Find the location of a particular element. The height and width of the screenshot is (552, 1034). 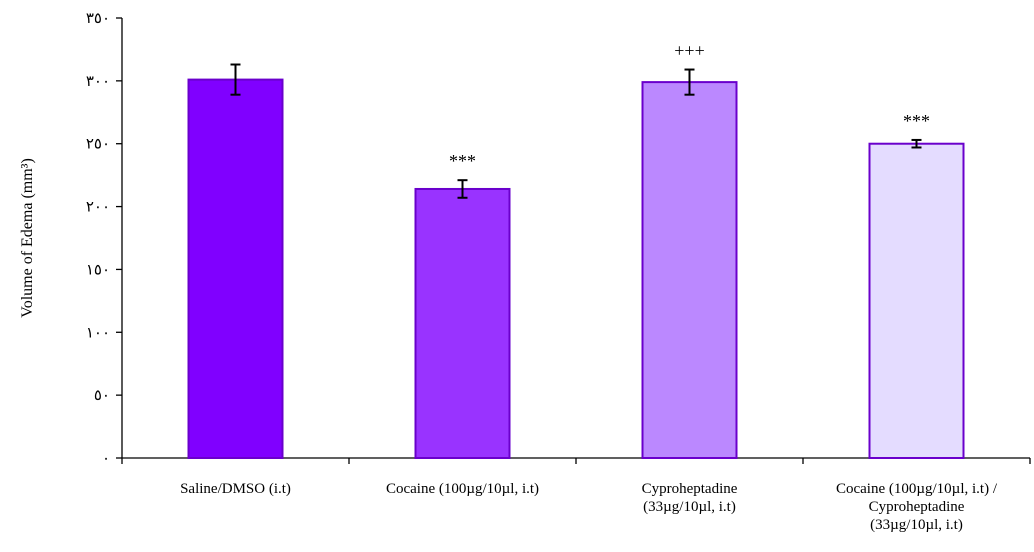

y-tick-label: ٣٥٠ is located at coordinates (98, 19).